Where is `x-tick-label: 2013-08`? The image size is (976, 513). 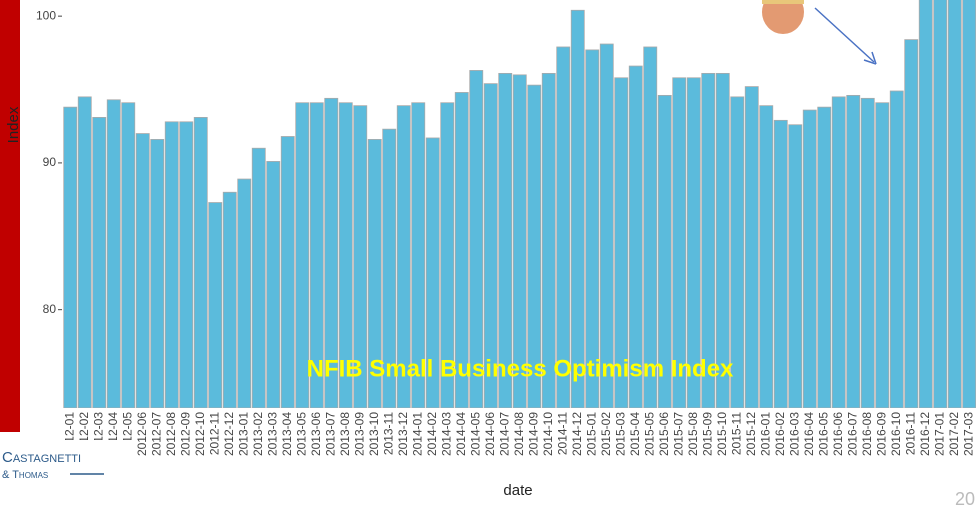
x-tick-label: 2013-08 is located at coordinates (345, 434).